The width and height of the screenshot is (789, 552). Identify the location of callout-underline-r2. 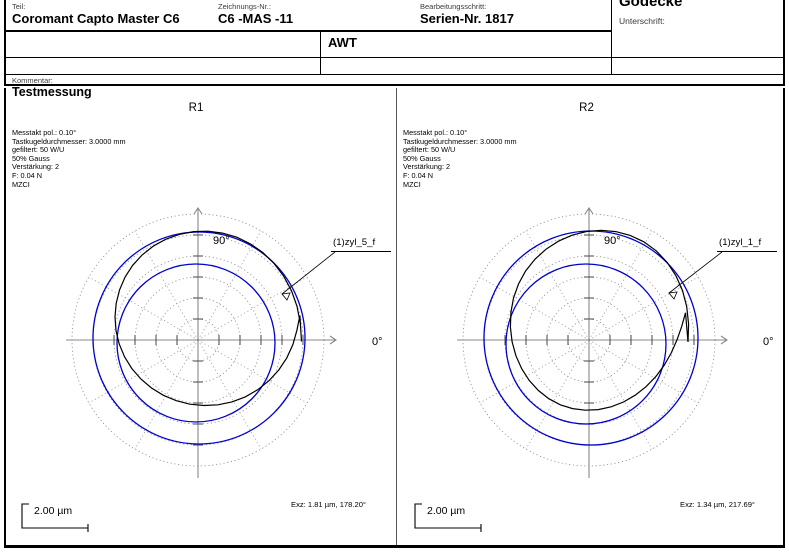
(747, 251).